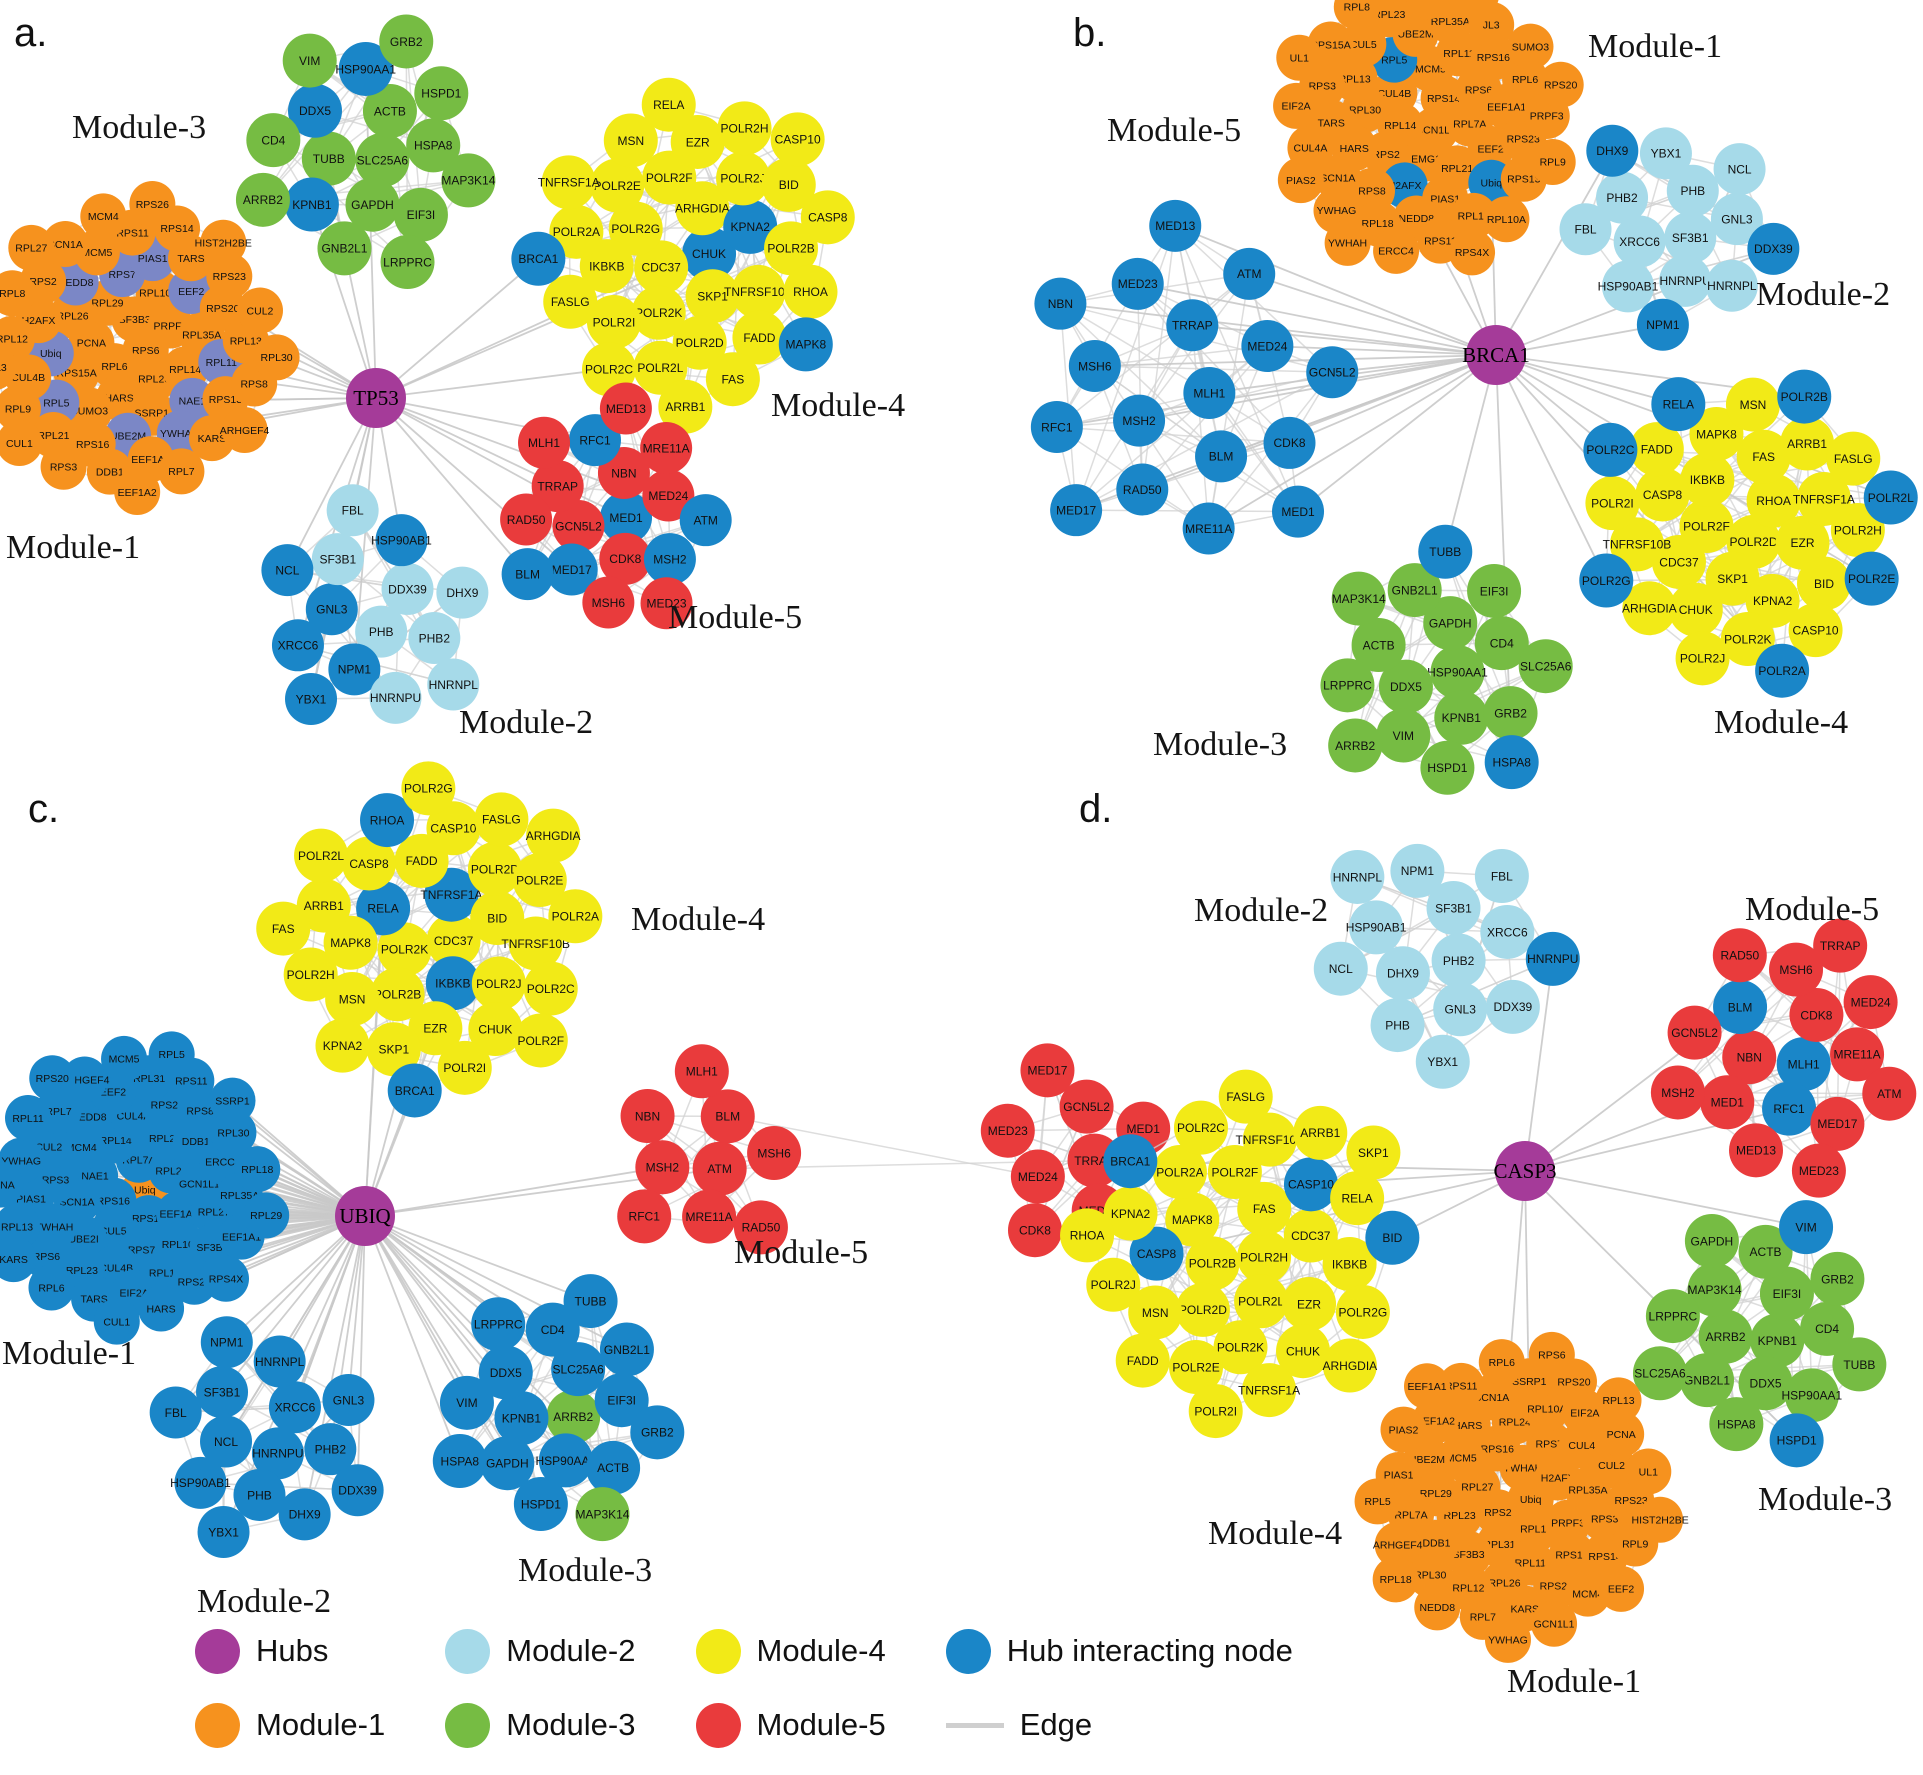  Describe the element at coordinates (344, 248) in the screenshot. I see `network-node: GNB2L1` at that location.